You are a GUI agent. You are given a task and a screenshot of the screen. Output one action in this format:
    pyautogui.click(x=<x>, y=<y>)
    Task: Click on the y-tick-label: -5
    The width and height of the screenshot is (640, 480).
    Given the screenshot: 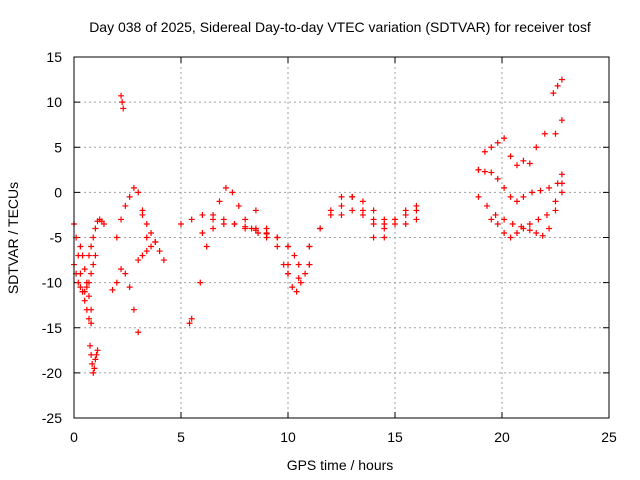 What is the action you would take?
    pyautogui.click(x=56, y=238)
    